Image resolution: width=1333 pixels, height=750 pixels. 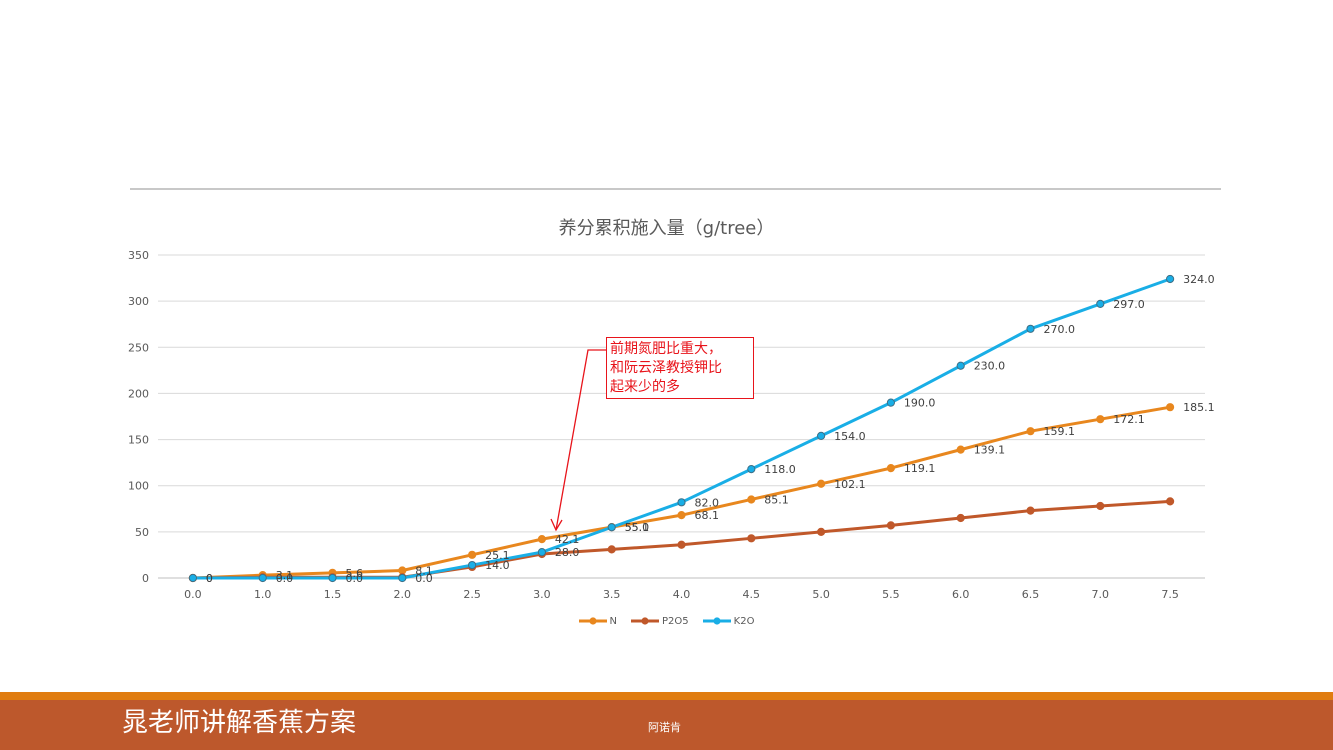 I want to click on header-divider, so click(x=675, y=189).